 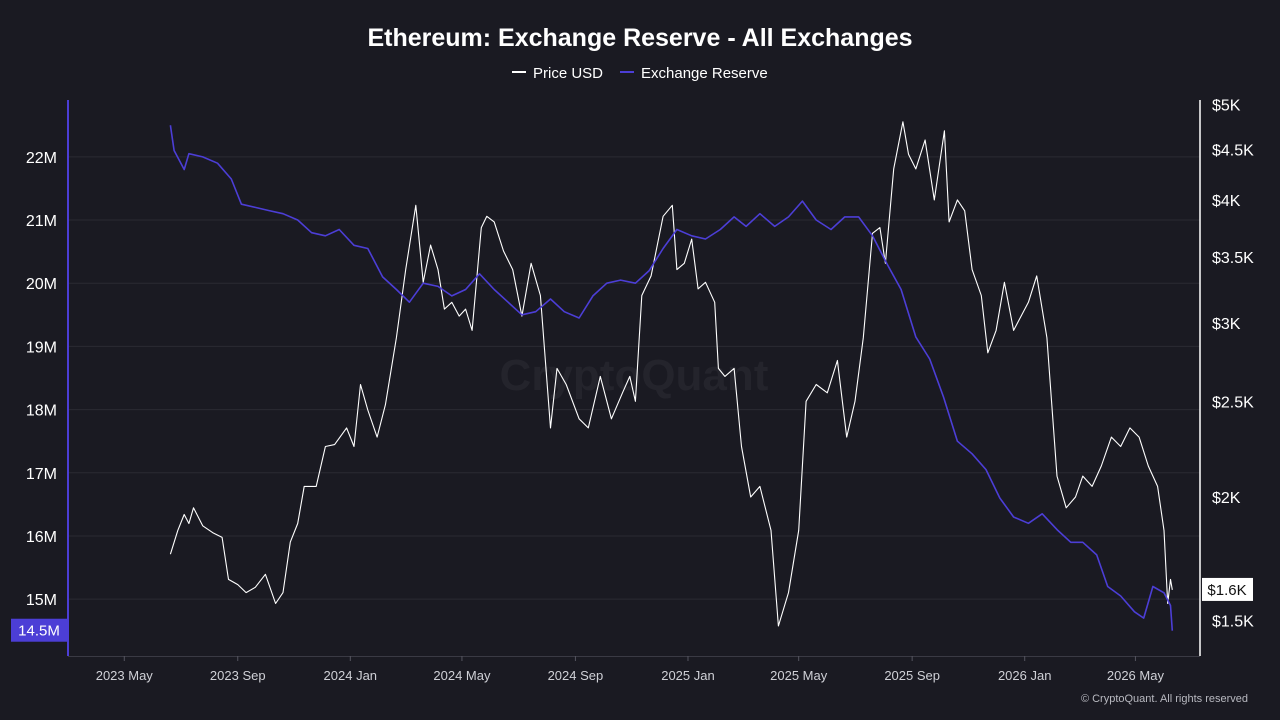 I want to click on left-tick-label: 19M, so click(x=41, y=347).